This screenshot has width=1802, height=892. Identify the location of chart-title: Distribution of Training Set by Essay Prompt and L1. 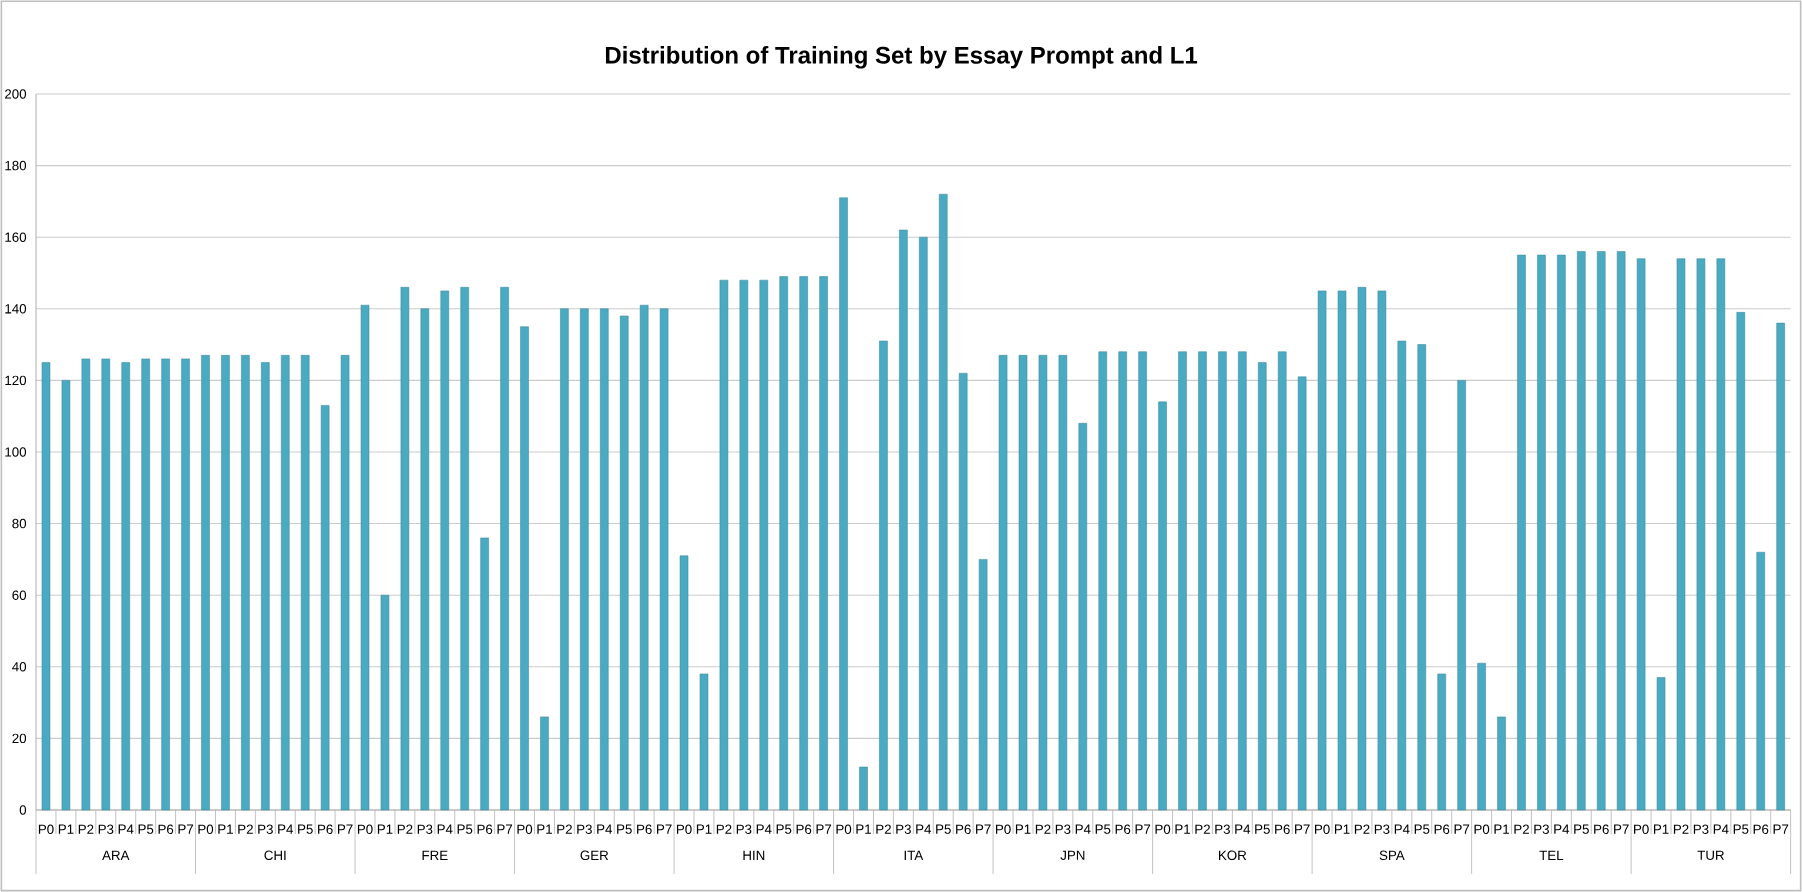
(901, 57).